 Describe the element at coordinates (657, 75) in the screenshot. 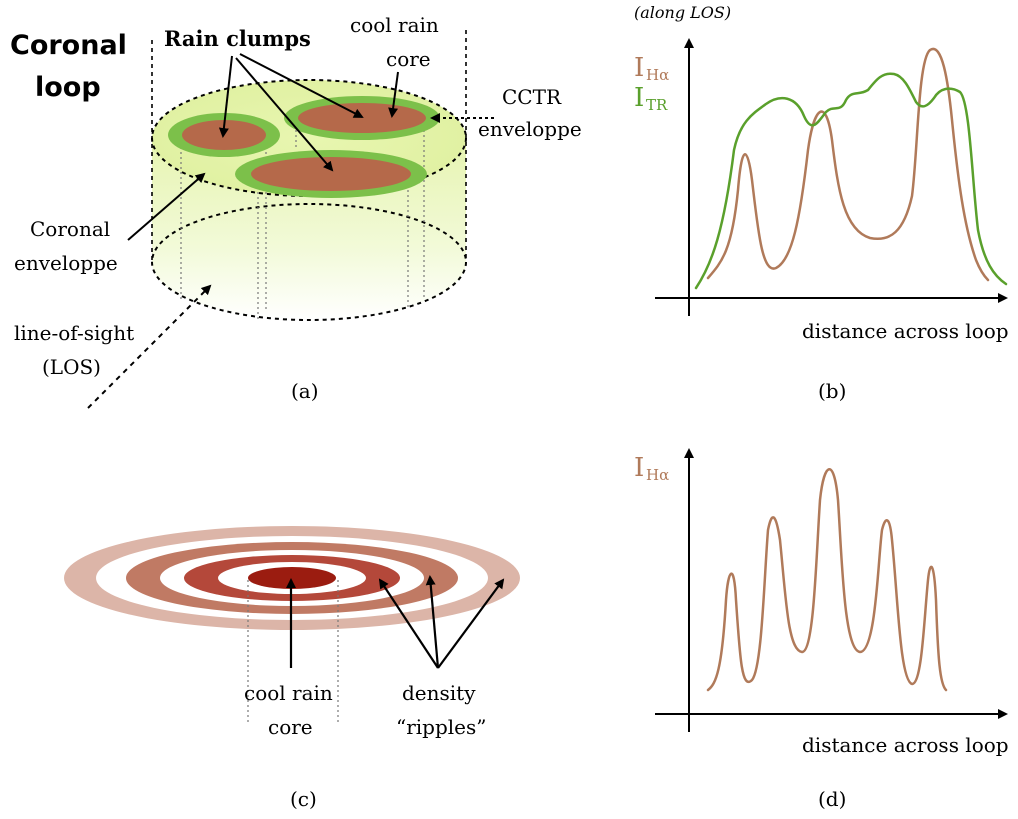

I see `i-halpha-subscript-b: Hα` at that location.